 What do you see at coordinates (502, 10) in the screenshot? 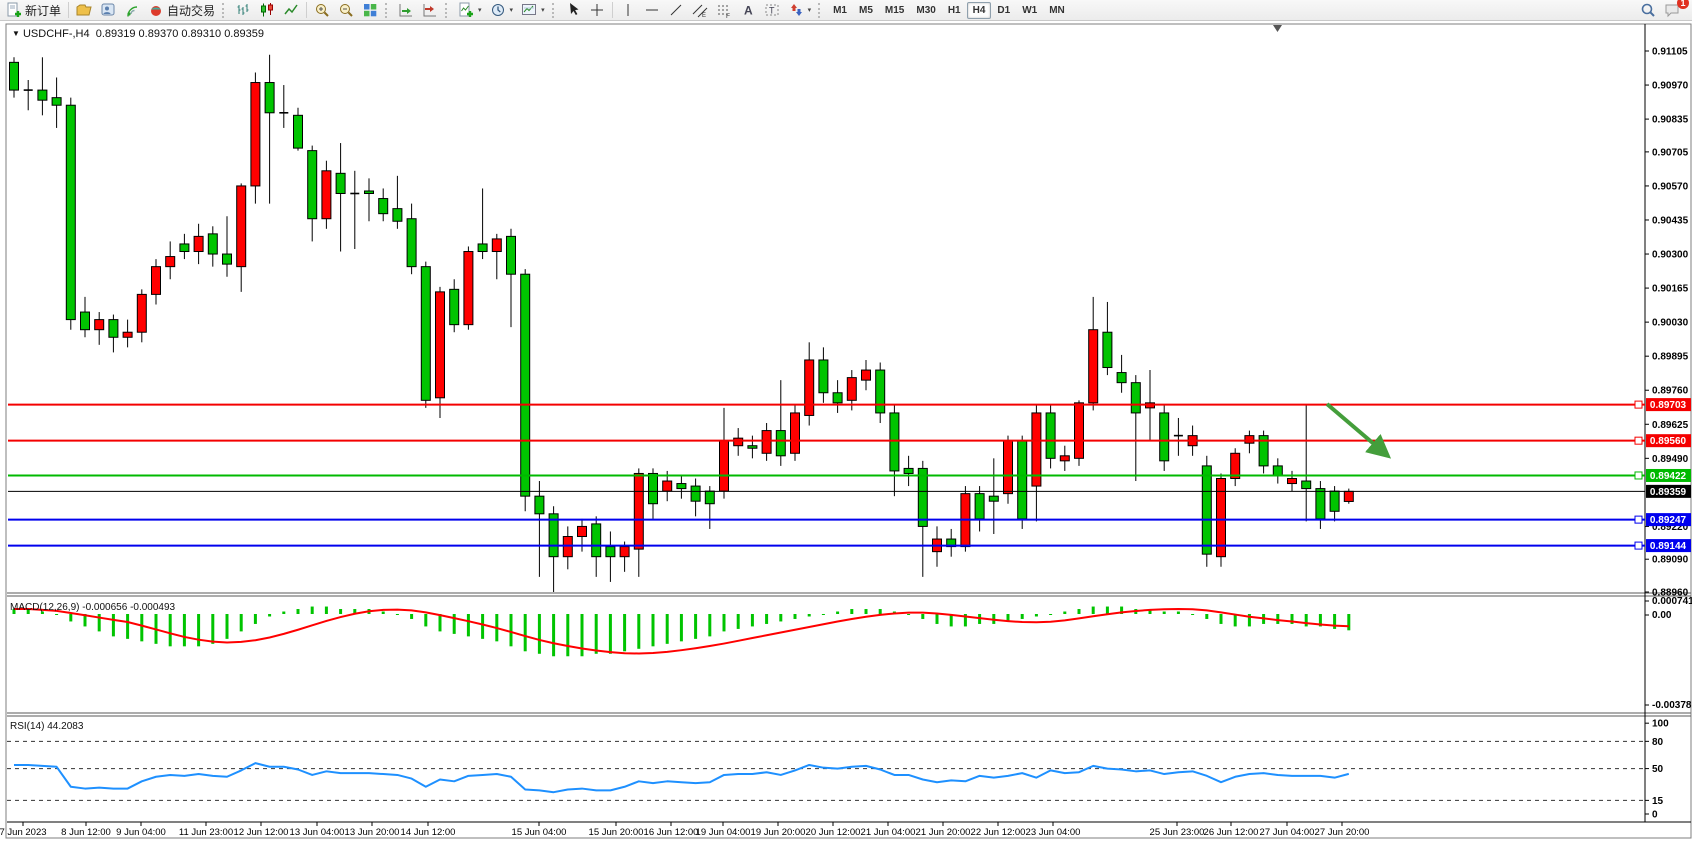
I see `periods-button: ▾` at bounding box center [502, 10].